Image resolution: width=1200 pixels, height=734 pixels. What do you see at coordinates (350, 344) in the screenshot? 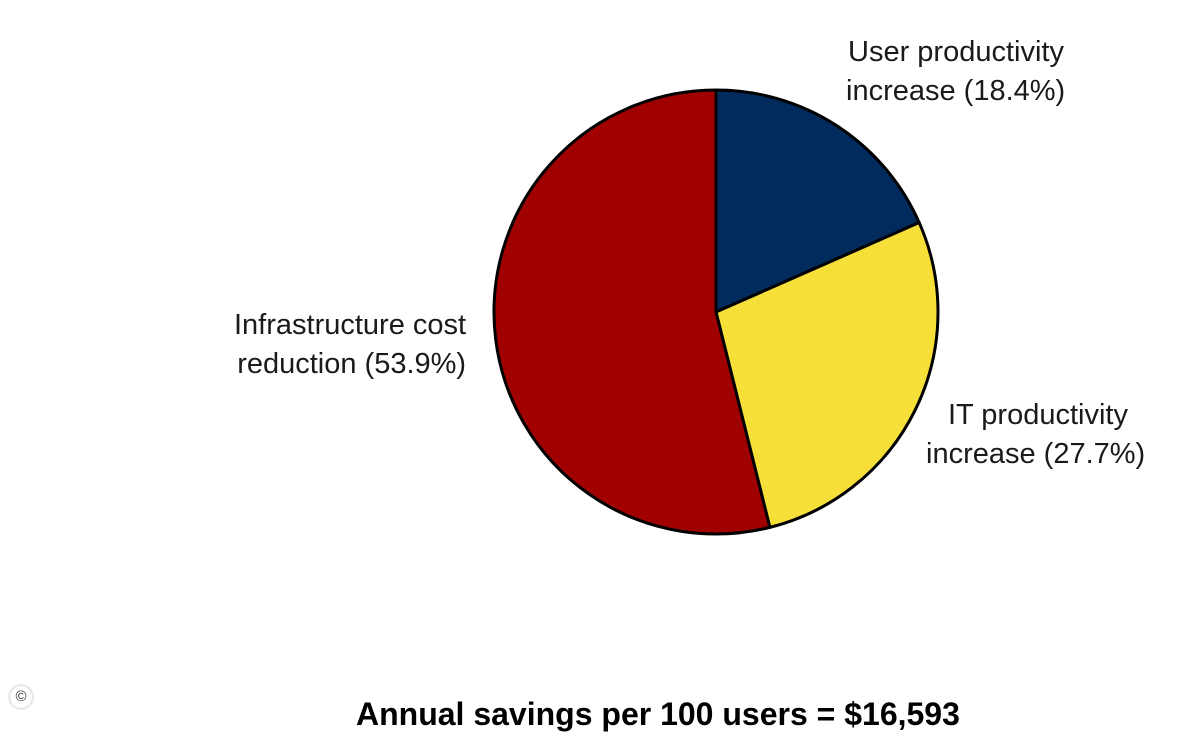
I see `slice-label-infrastructure-cost: Infrastructure cost reduction (53.9%)` at bounding box center [350, 344].